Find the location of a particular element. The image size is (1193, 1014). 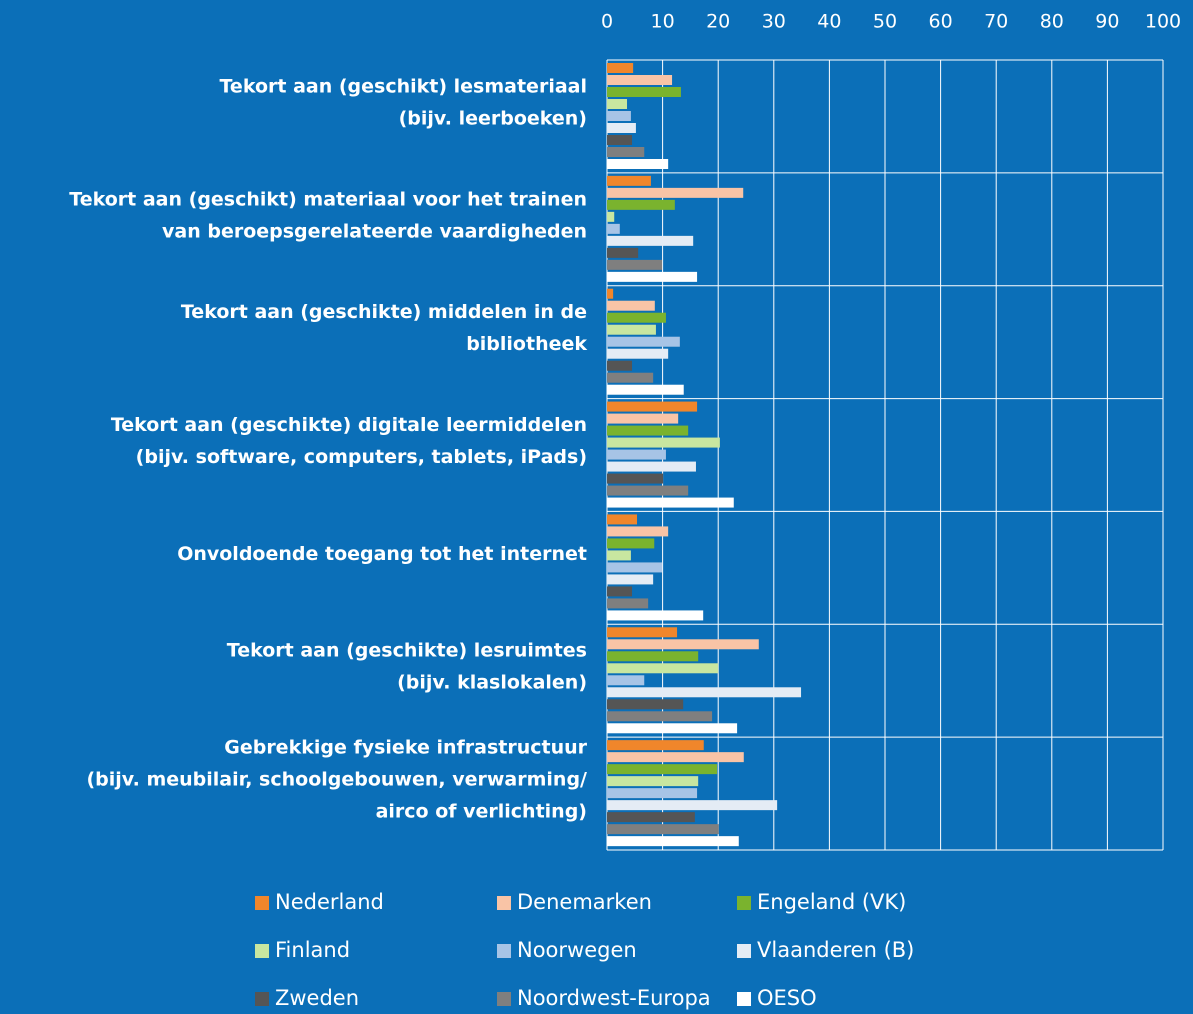

category-label-line: Tekort aan (geschikte) middelen in de is located at coordinates (384, 312).